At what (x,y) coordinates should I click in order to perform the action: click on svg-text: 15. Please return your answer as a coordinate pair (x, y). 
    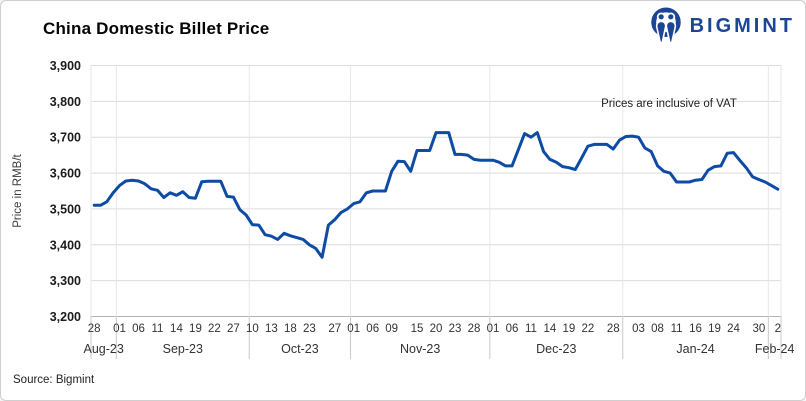
    Looking at the image, I should click on (417, 329).